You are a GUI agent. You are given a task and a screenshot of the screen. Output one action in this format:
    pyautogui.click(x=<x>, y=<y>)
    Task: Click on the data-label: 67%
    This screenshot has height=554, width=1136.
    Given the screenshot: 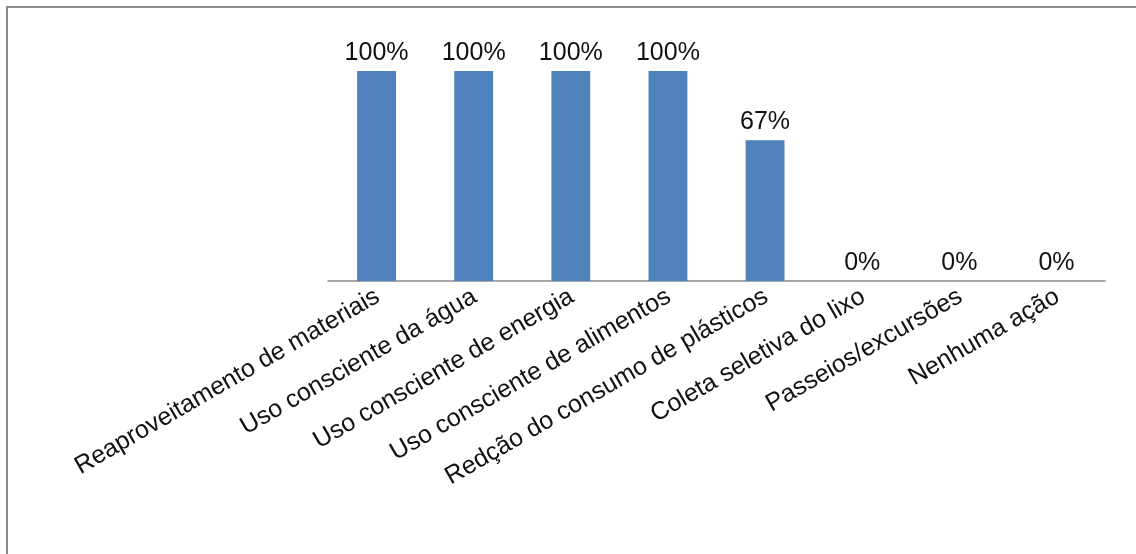 What is the action you would take?
    pyautogui.click(x=765, y=119)
    